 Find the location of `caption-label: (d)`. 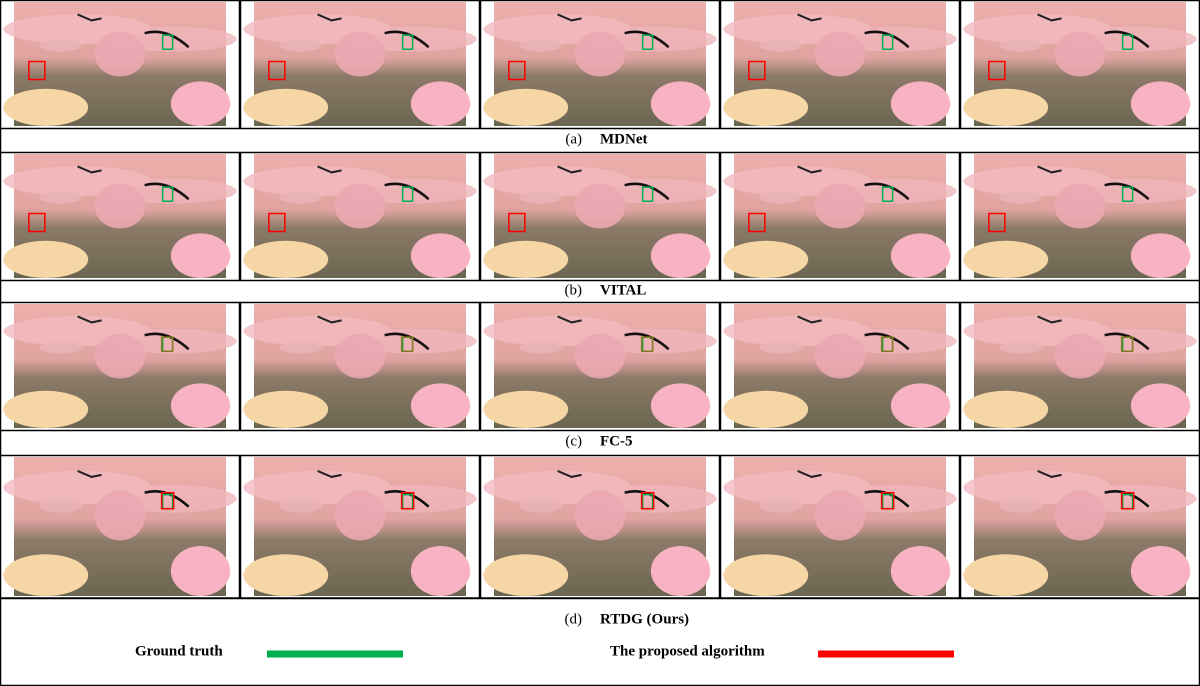

caption-label: (d) is located at coordinates (574, 619).